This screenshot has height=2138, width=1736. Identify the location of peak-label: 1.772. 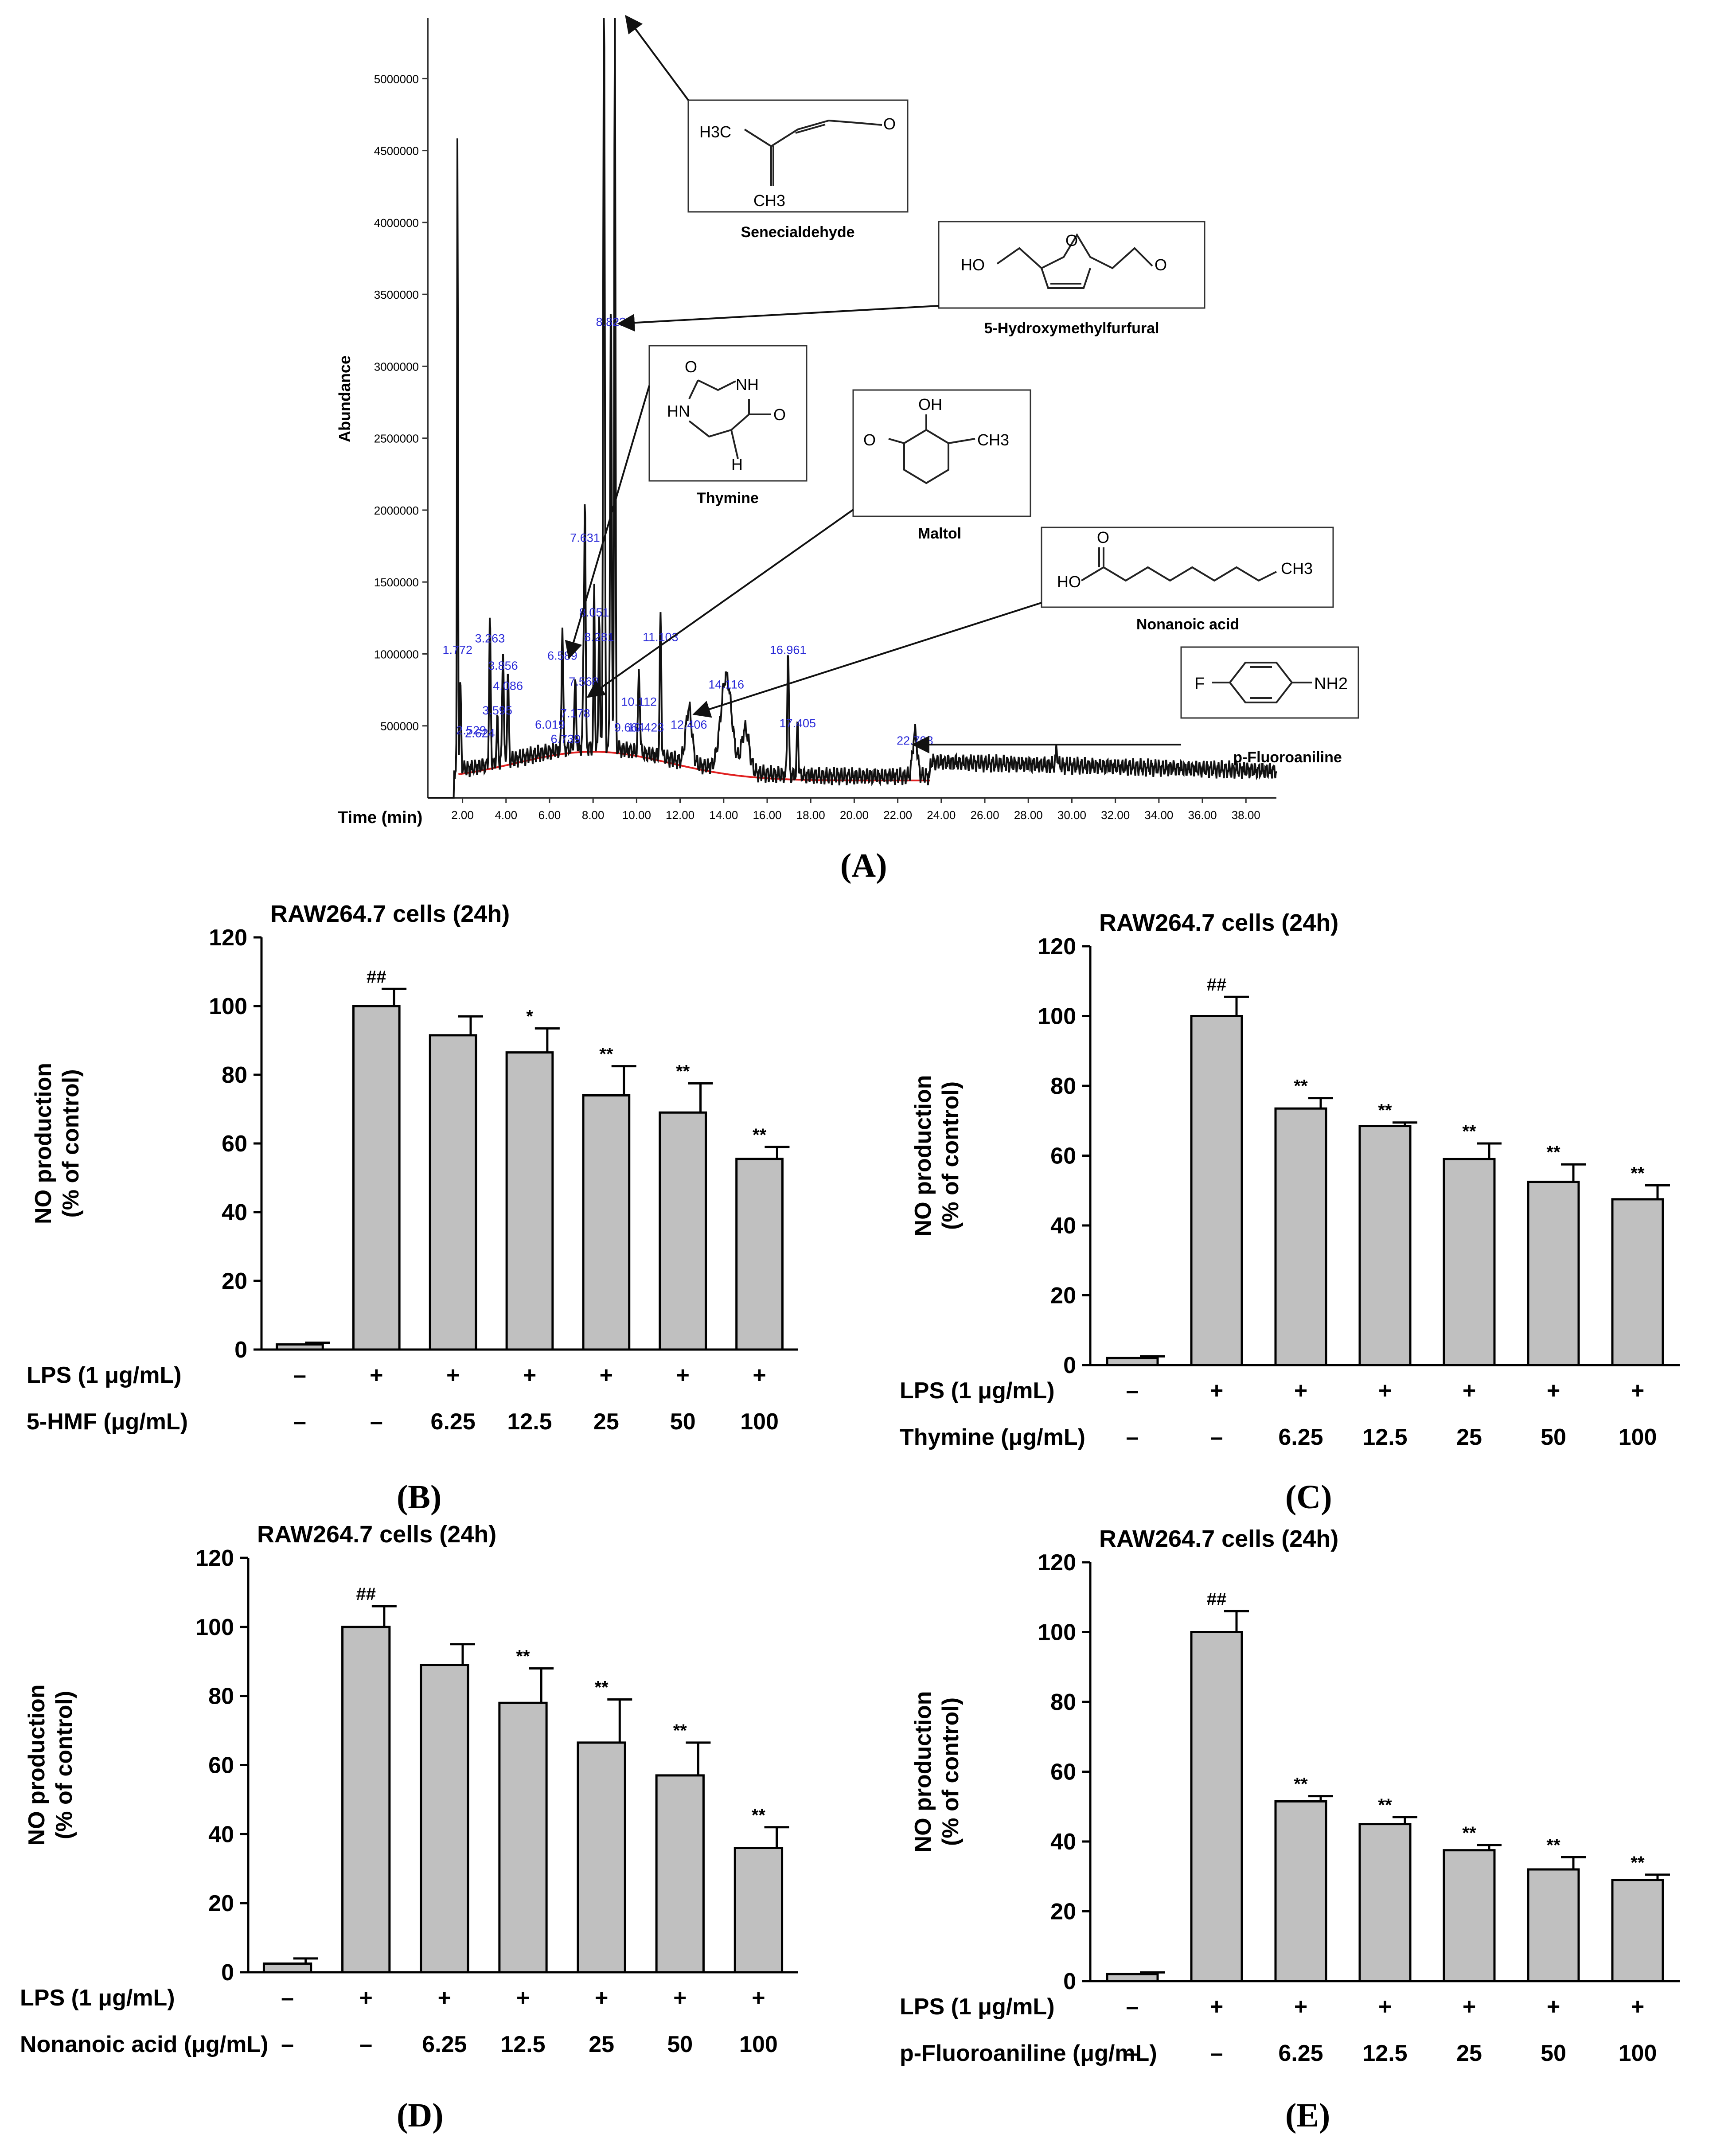
(457, 649).